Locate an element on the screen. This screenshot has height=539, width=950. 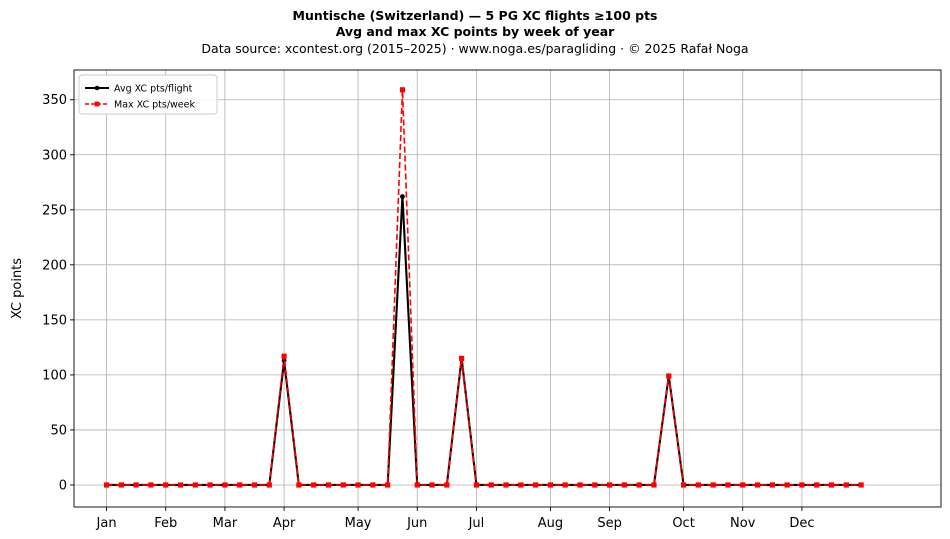
y-tick-label: 0 is located at coordinates (63, 485).